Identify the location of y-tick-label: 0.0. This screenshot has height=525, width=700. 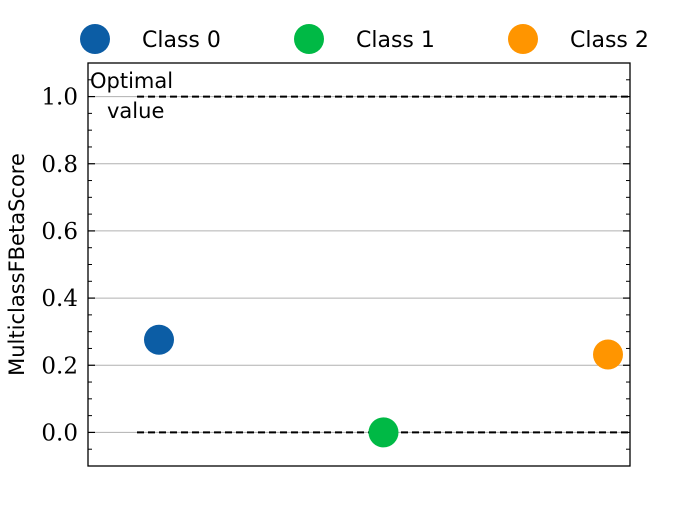
(59, 433).